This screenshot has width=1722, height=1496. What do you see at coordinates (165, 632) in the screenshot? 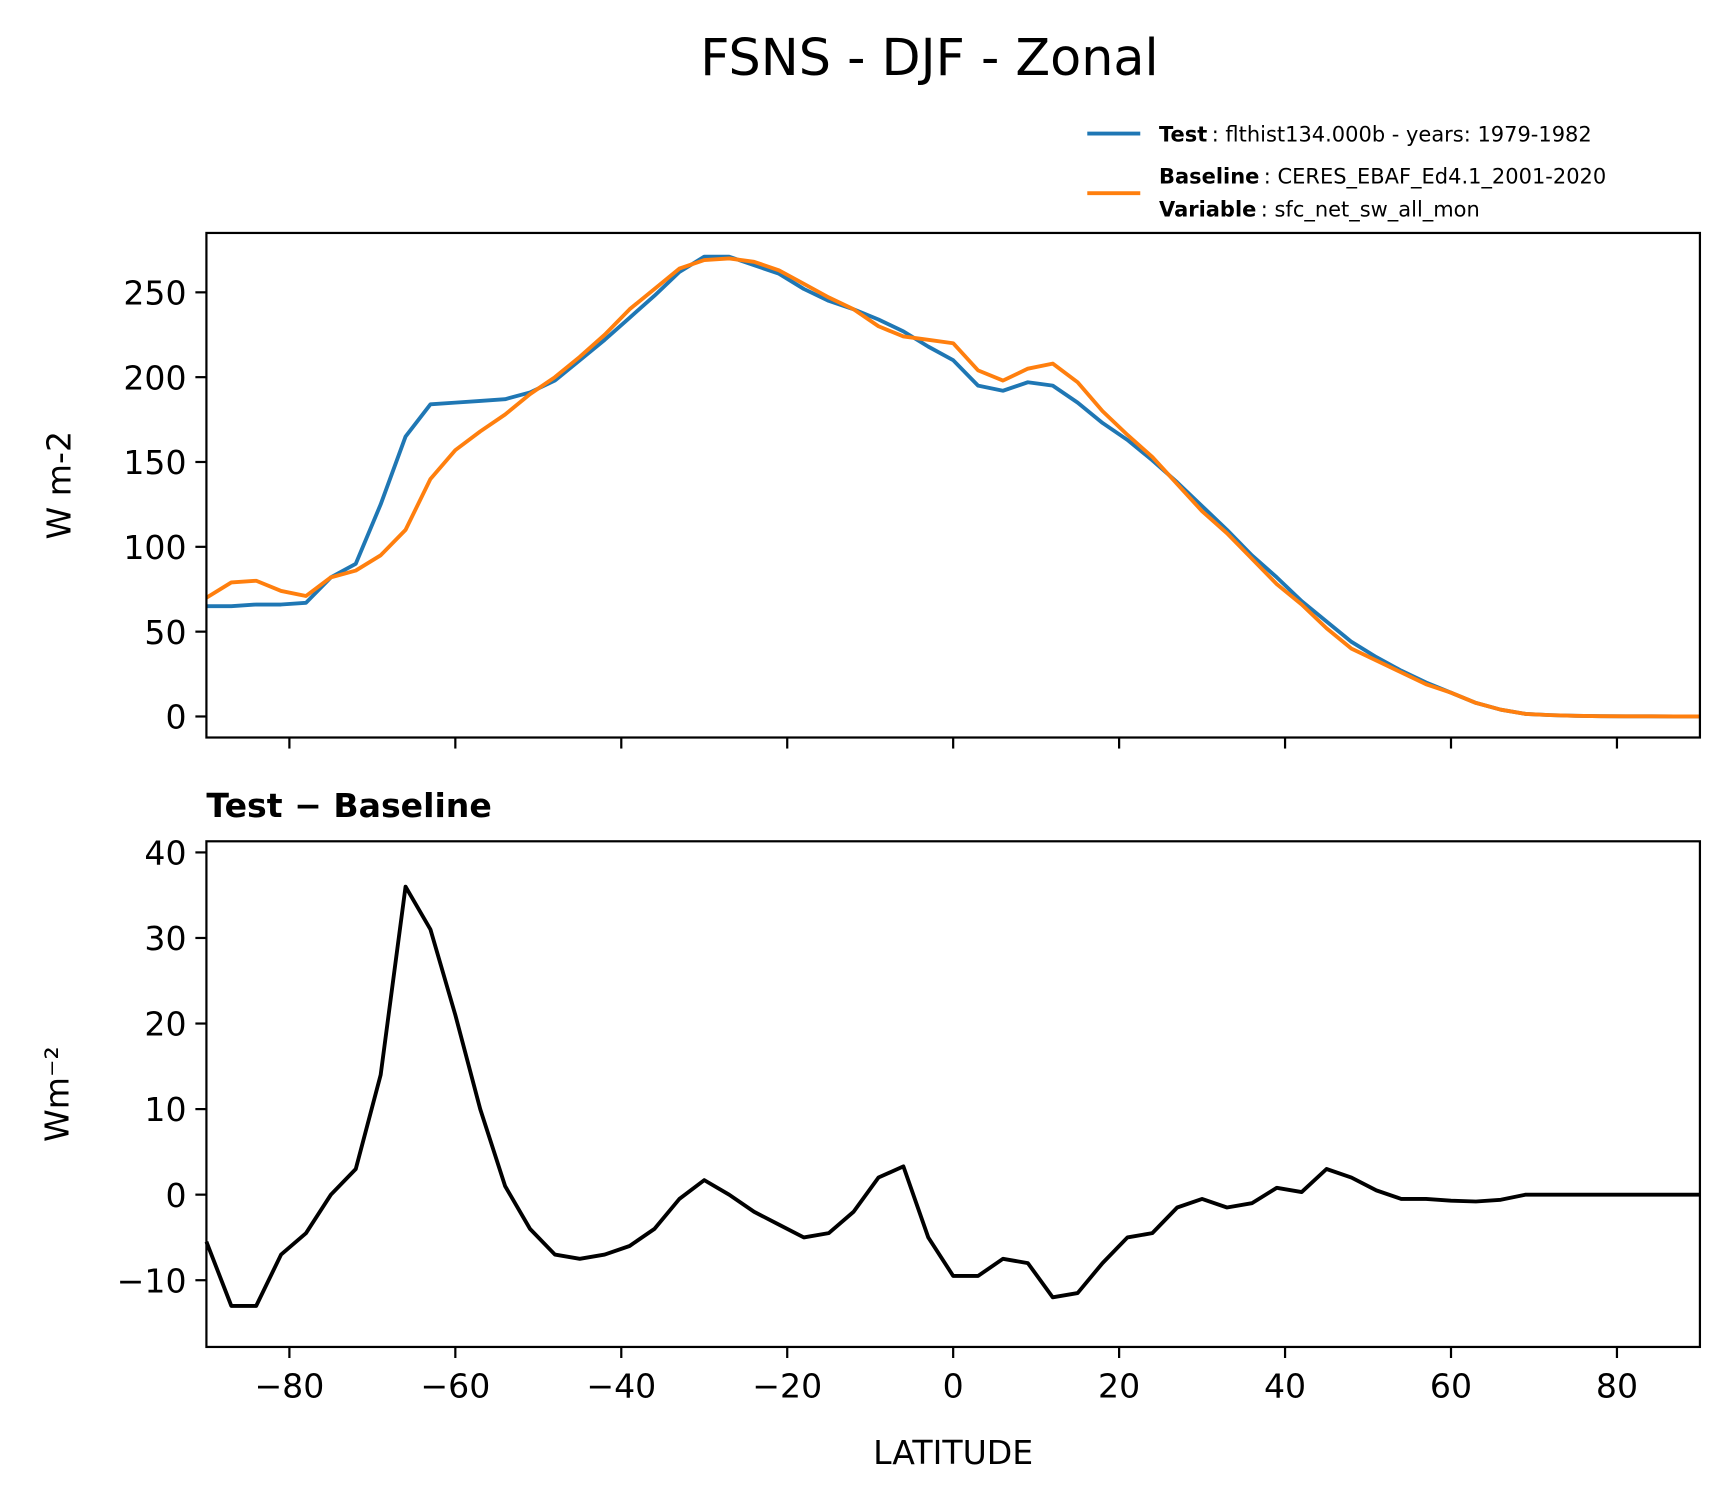
I see `y-tick-label: 50` at bounding box center [165, 632].